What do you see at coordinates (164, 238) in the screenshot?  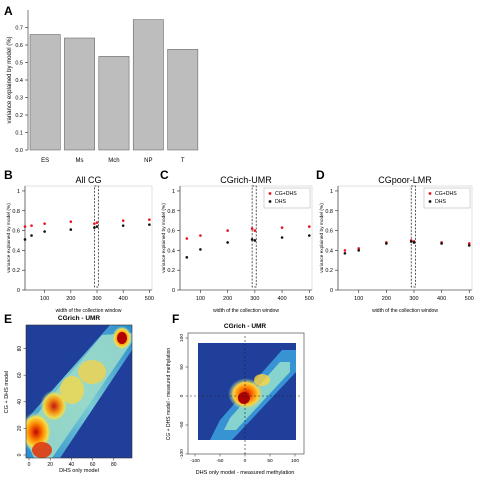 I see `scatter-y-label: variance explained by model (%)` at bounding box center [164, 238].